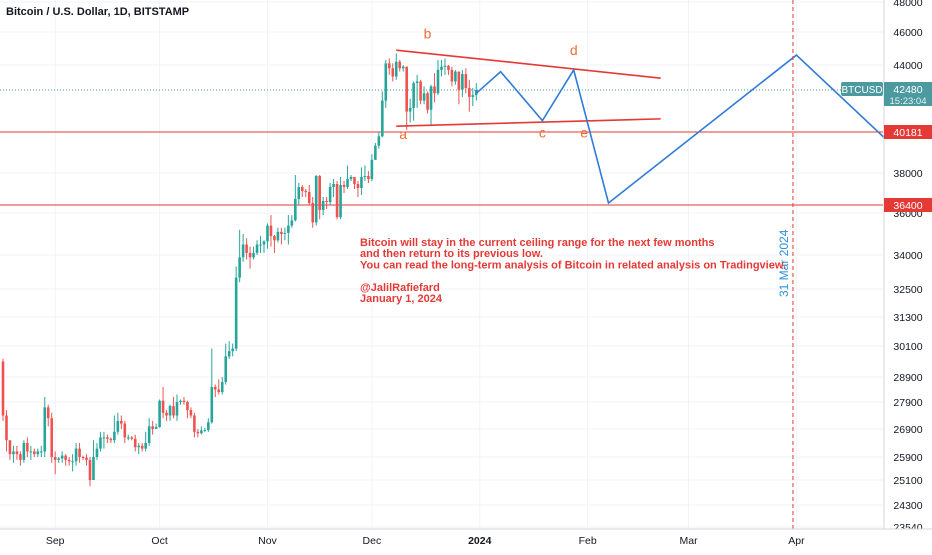 Image resolution: width=932 pixels, height=555 pixels. I want to click on price-tick-label: 27900, so click(907, 403).